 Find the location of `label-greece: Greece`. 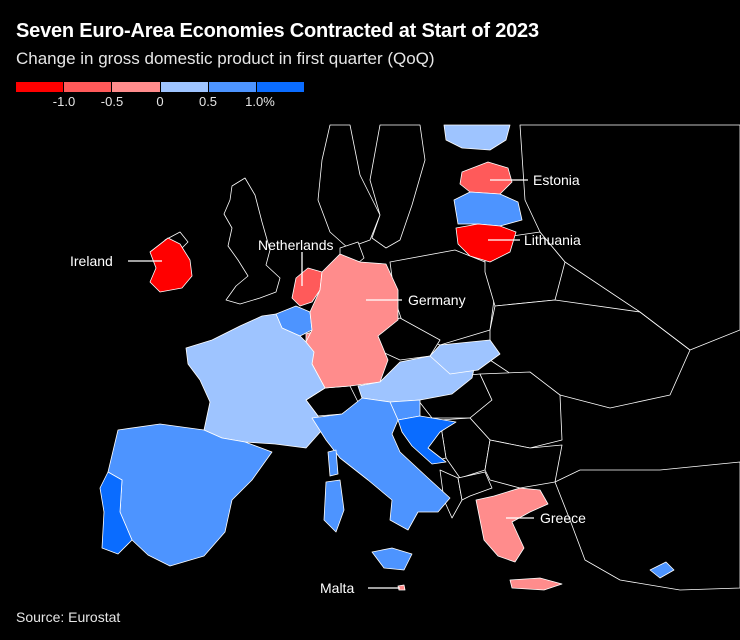

label-greece: Greece is located at coordinates (563, 518).